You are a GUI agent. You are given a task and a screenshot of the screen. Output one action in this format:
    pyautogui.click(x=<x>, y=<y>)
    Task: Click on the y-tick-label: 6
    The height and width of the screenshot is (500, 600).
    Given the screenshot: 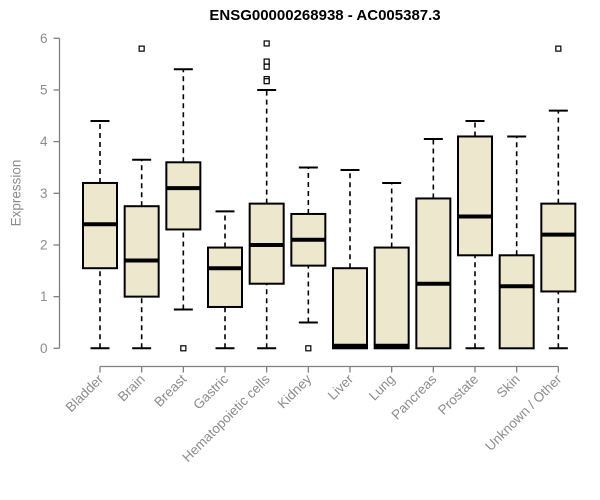 What is the action you would take?
    pyautogui.click(x=44, y=38)
    